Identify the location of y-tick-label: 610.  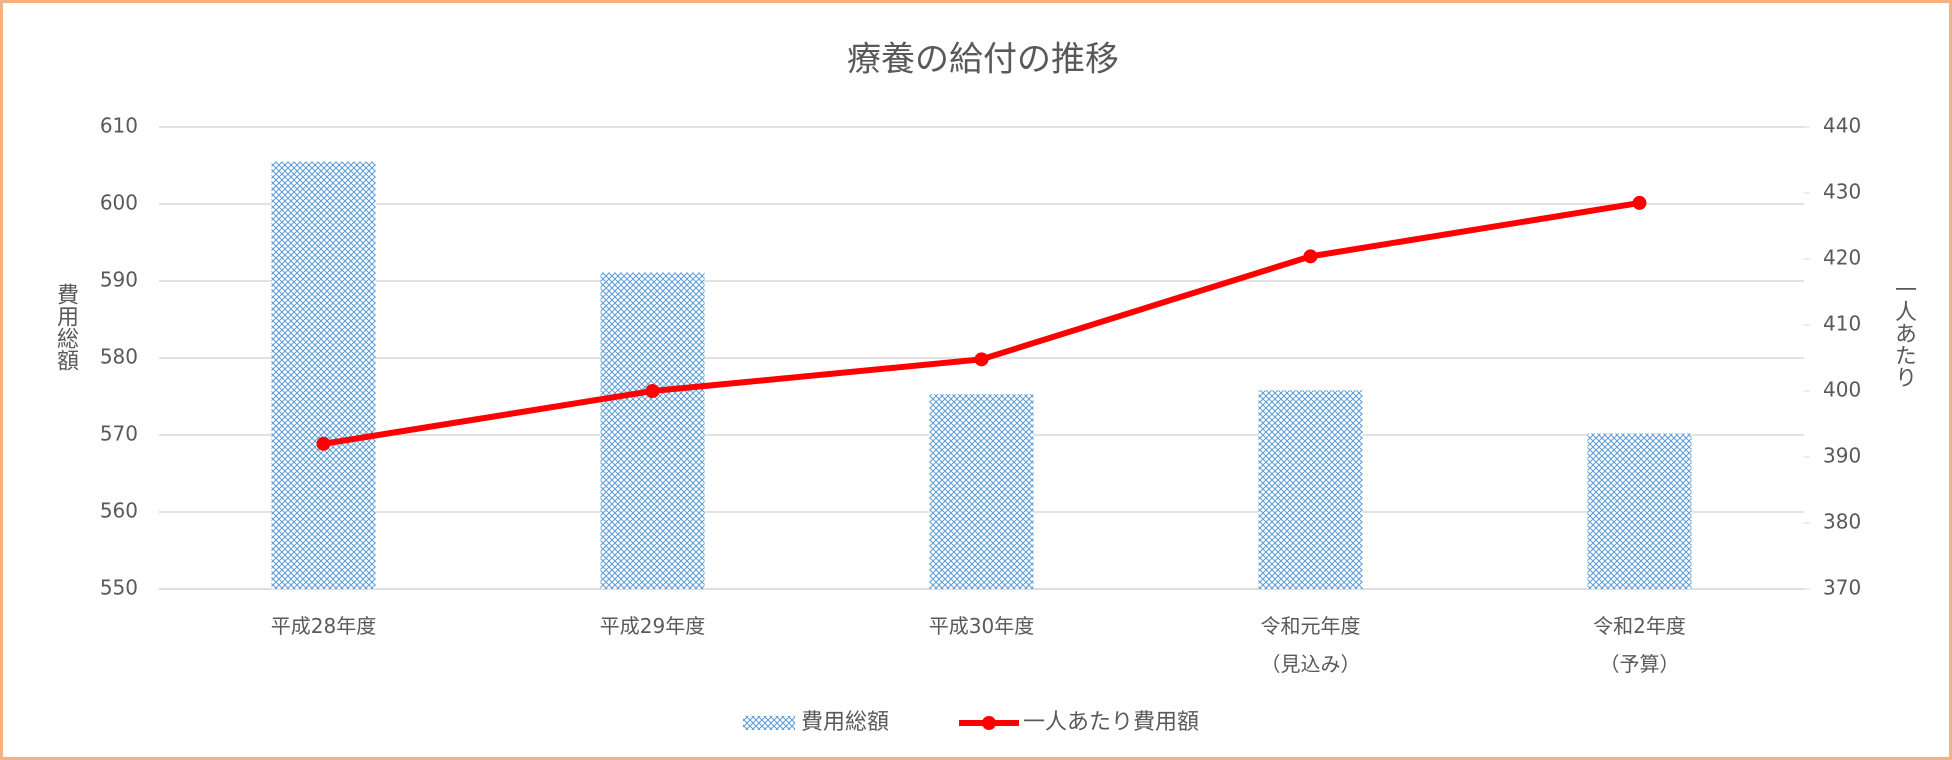
(119, 126).